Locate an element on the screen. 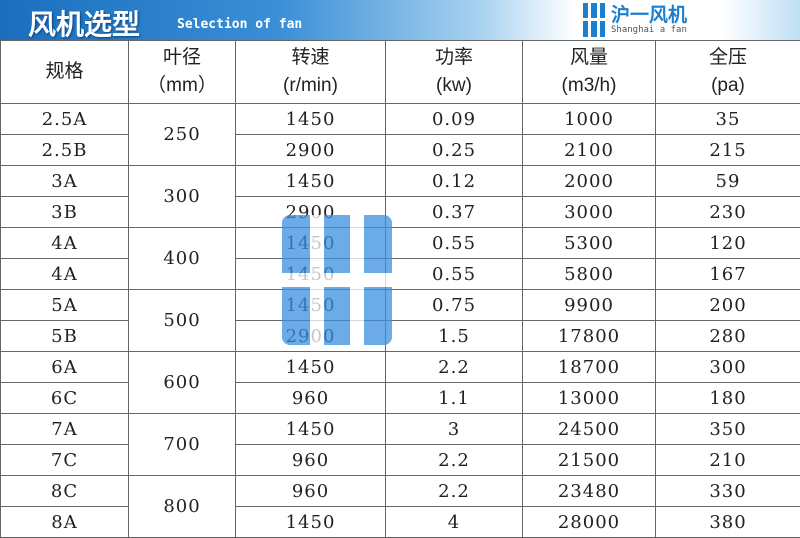 This screenshot has width=800, height=538. cell-pressure: 210 is located at coordinates (728, 460).